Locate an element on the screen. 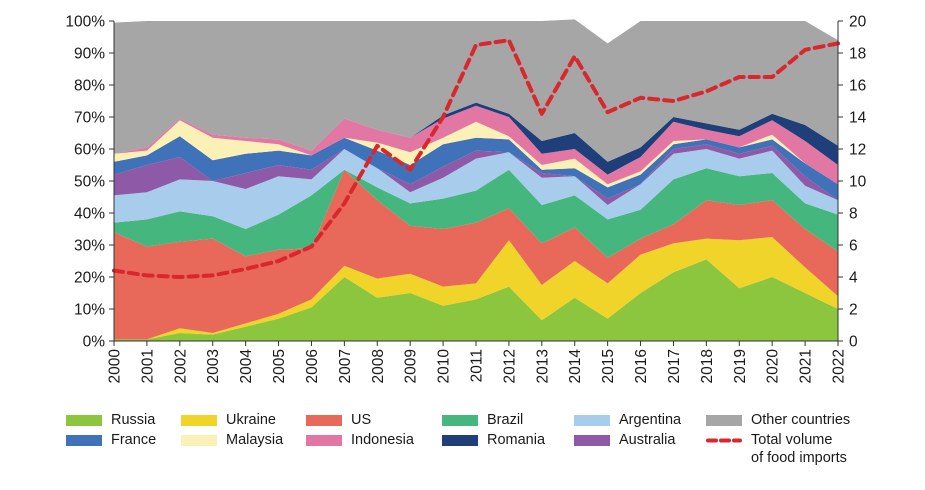  legend-label-total-volume-line1: Total volume is located at coordinates (792, 439).